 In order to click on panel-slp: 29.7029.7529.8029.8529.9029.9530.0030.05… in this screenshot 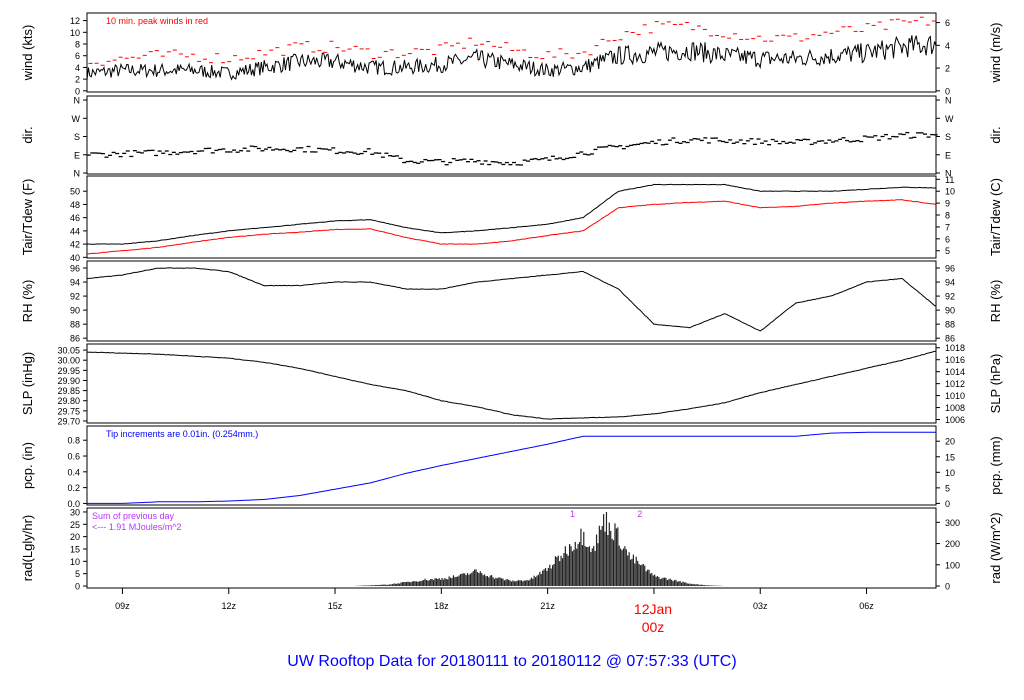, I will do `click(511, 384)`.